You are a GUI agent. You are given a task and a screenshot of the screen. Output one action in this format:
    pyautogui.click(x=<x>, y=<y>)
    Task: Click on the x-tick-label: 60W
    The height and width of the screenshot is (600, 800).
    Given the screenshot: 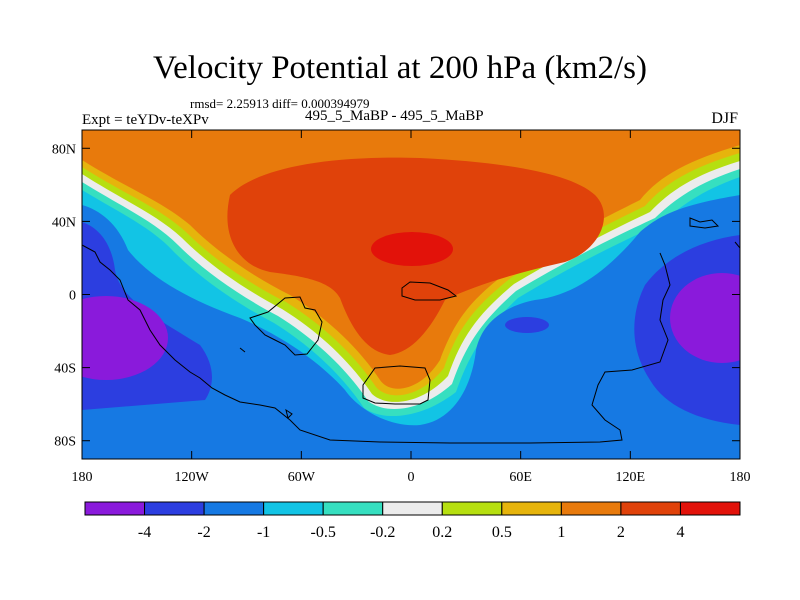 What is the action you would take?
    pyautogui.click(x=302, y=477)
    